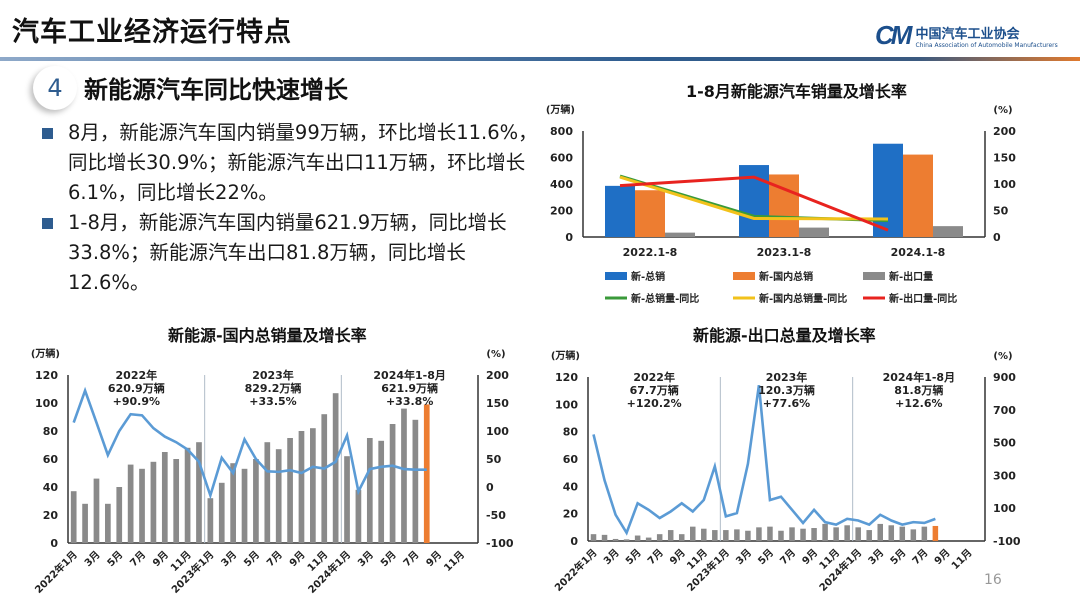 The image size is (1080, 607). What do you see at coordinates (1004, 377) in the screenshot?
I see `y-right-tick-label: 900` at bounding box center [1004, 377].